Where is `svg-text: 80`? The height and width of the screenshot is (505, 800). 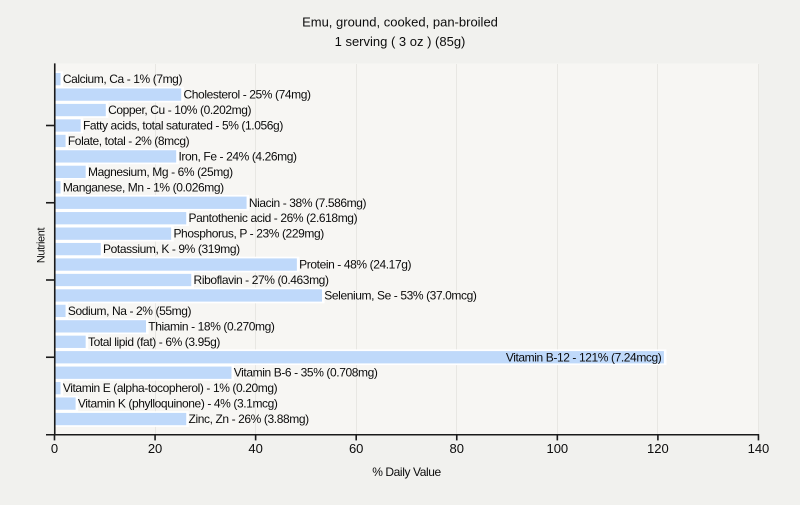 svg-text: 80 is located at coordinates (457, 448).